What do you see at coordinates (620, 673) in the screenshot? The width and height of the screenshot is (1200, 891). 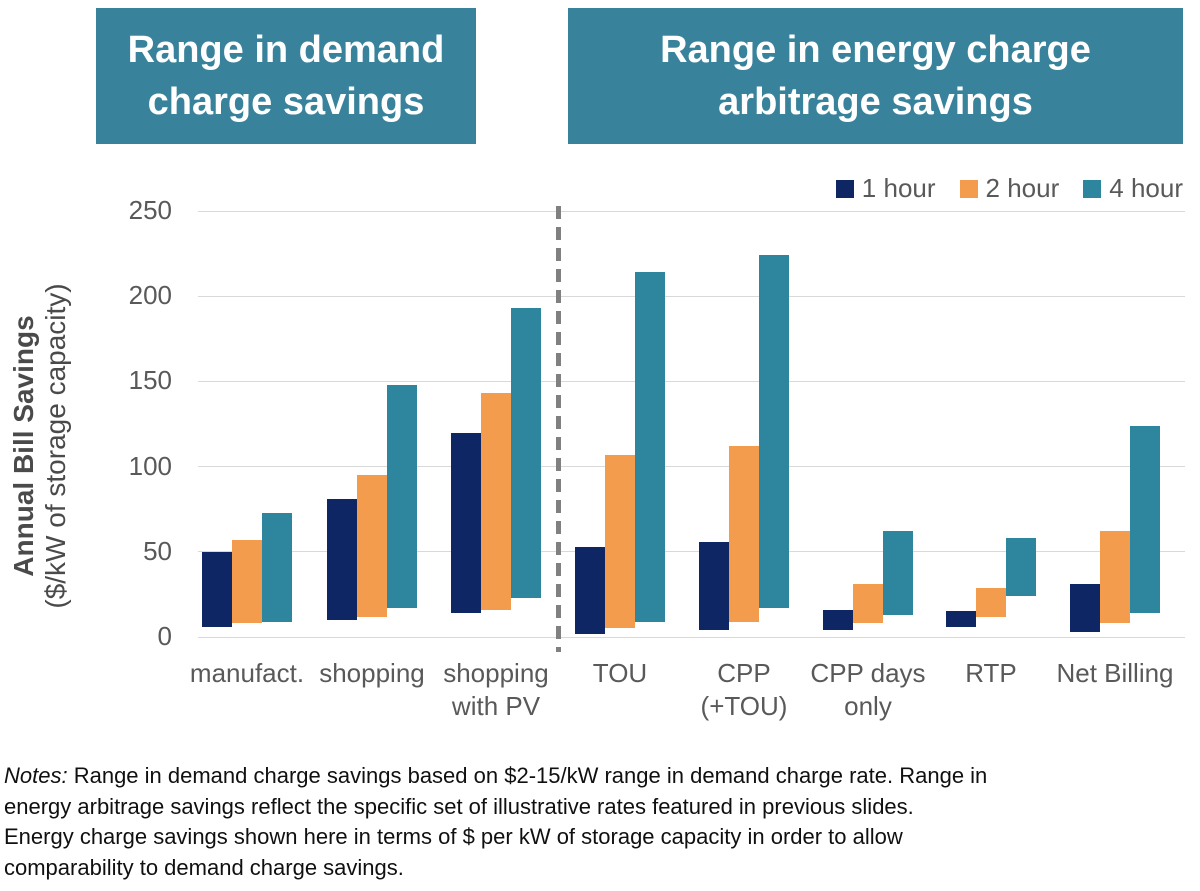 I see `x-axis-label-tou: TOU` at bounding box center [620, 673].